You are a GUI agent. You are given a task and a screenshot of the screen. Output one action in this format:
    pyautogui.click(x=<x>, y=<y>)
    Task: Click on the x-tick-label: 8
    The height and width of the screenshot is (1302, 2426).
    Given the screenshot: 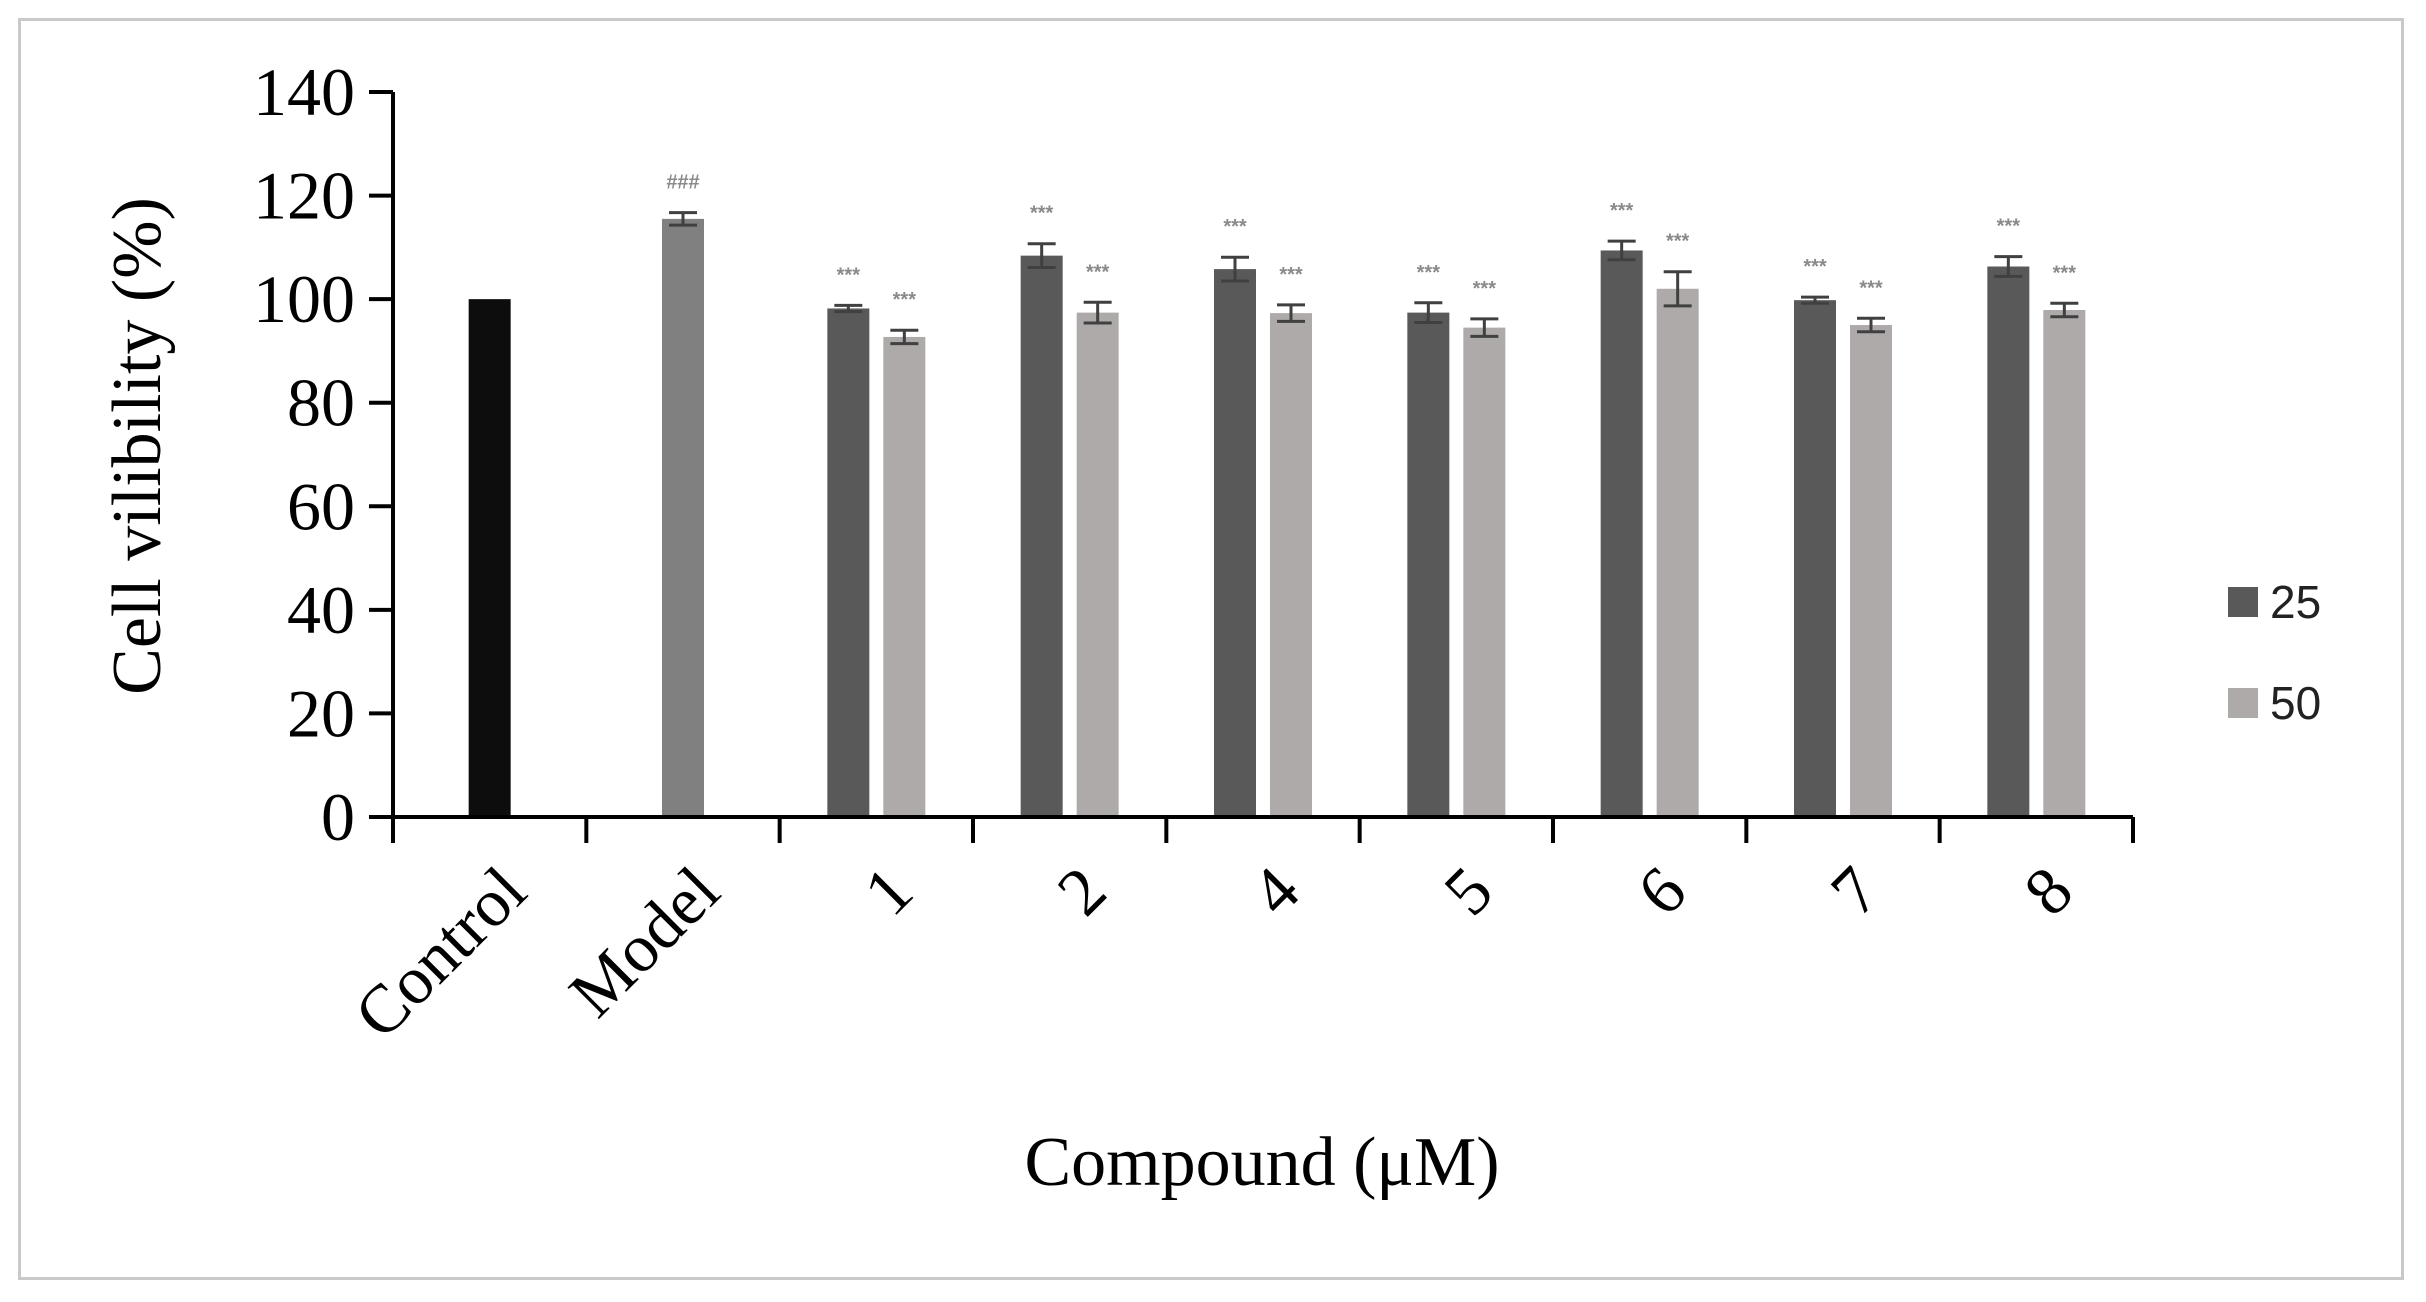 What is the action you would take?
    pyautogui.click(x=2048, y=891)
    